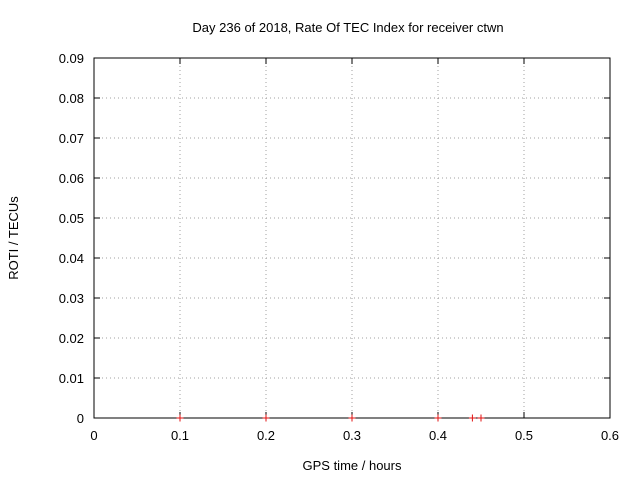 This screenshot has width=640, height=480. I want to click on y-tick-label: 0.03, so click(71, 298).